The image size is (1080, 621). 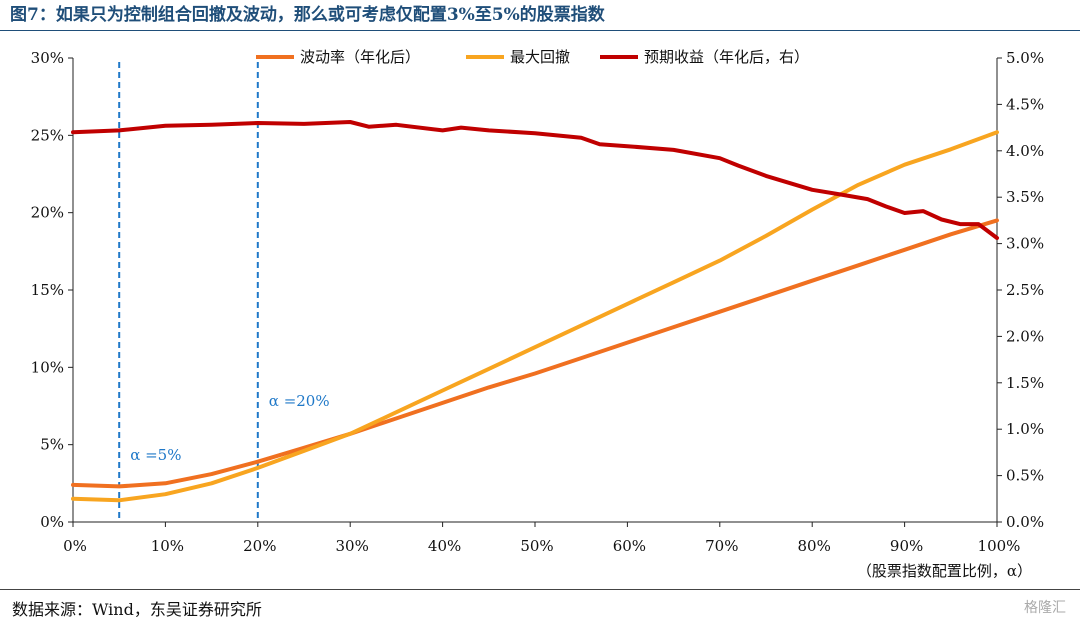 What do you see at coordinates (1045, 608) in the screenshot?
I see `watermark-logo: 格隆汇` at bounding box center [1045, 608].